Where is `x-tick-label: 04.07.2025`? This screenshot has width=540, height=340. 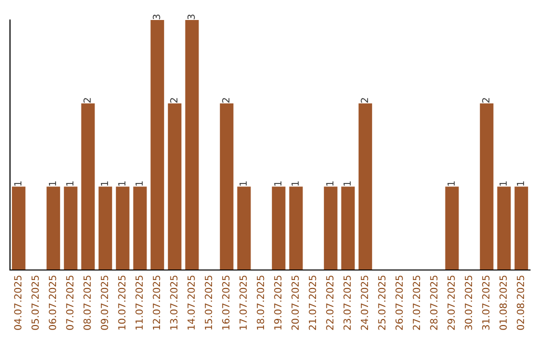 x-tick-label: 04.07.2025 is located at coordinates (18, 303).